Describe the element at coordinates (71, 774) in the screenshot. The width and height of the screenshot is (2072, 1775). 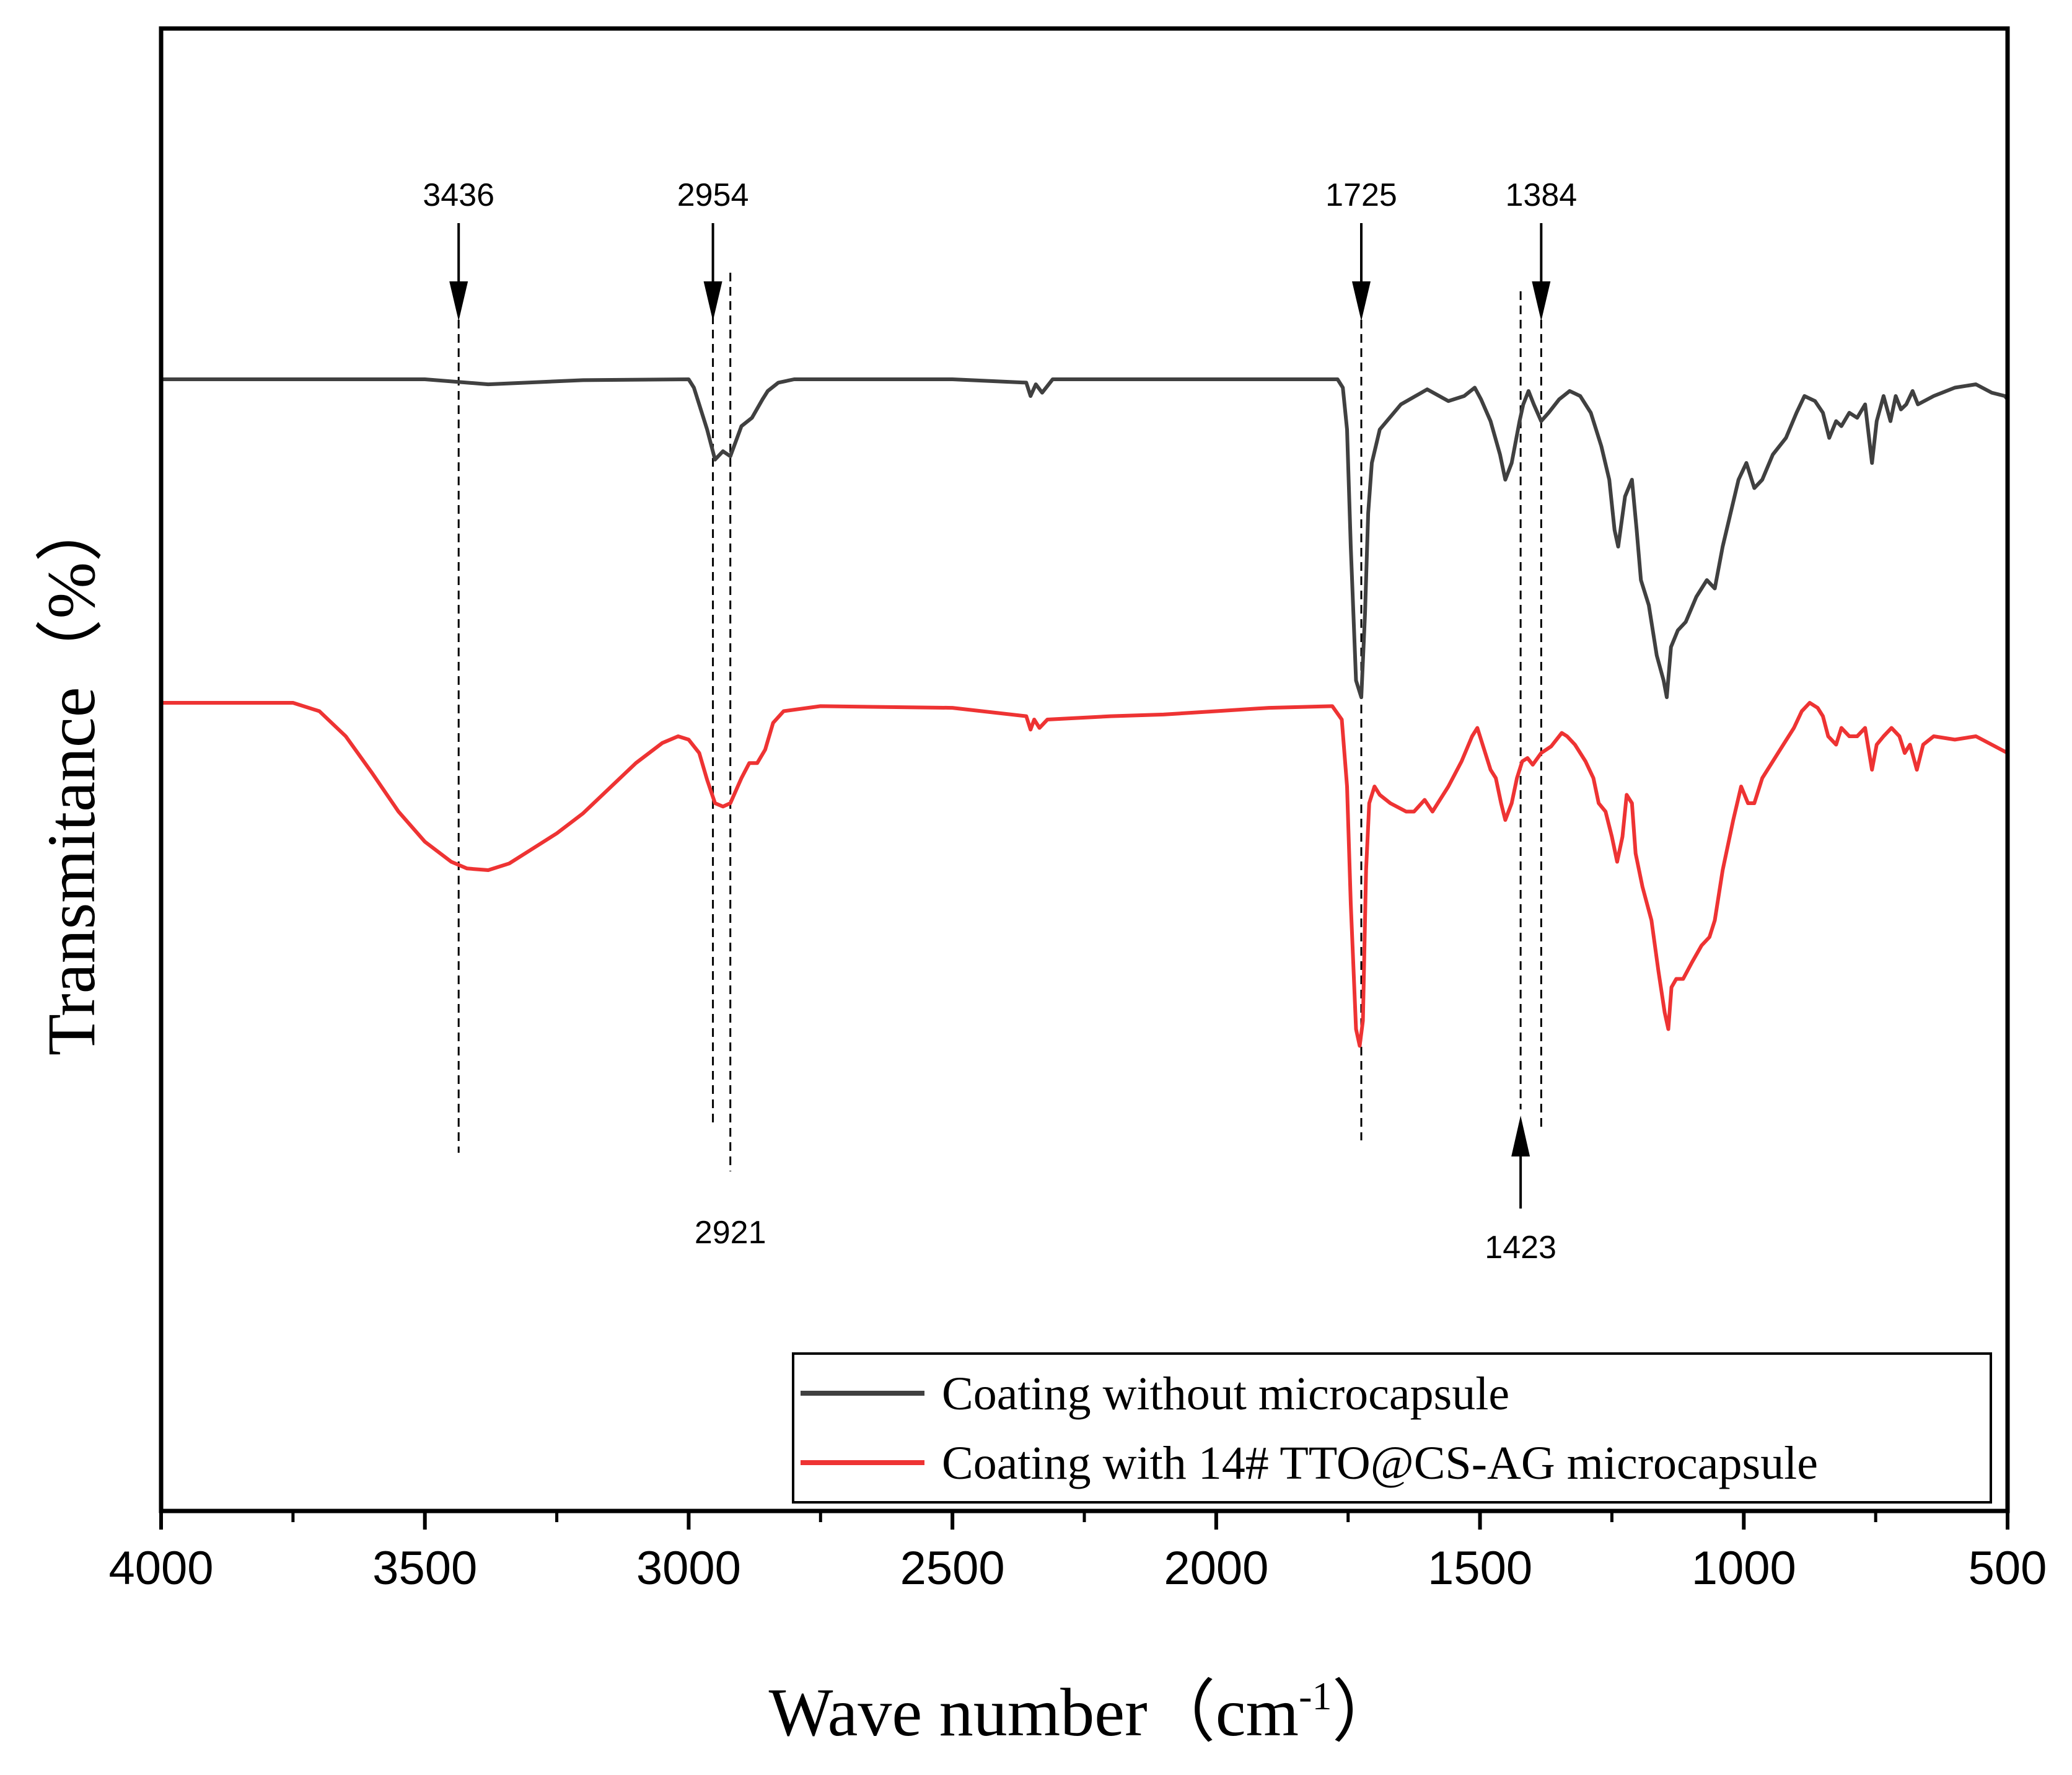
I see `y-axis-title: Transmitance（%）` at that location.